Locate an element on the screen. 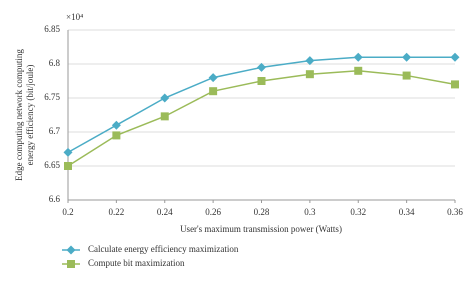 This screenshot has width=474, height=285. x-tick-label: 0.34 is located at coordinates (407, 212).